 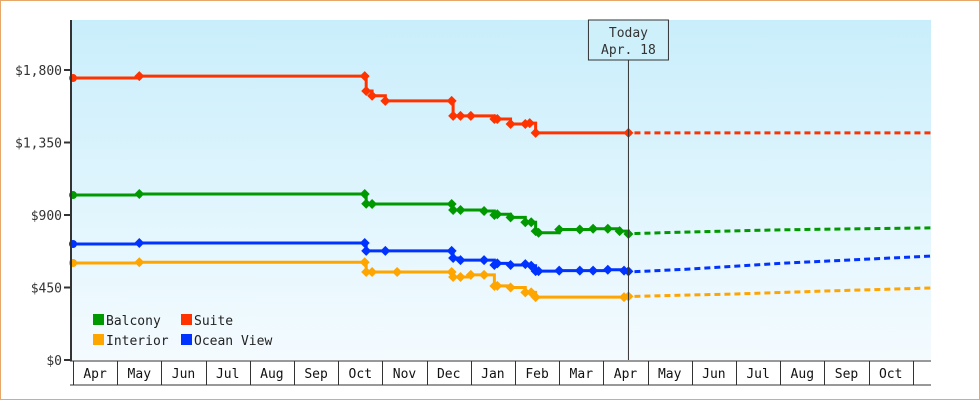 I want to click on series-ocean-view, so click(x=500, y=257).